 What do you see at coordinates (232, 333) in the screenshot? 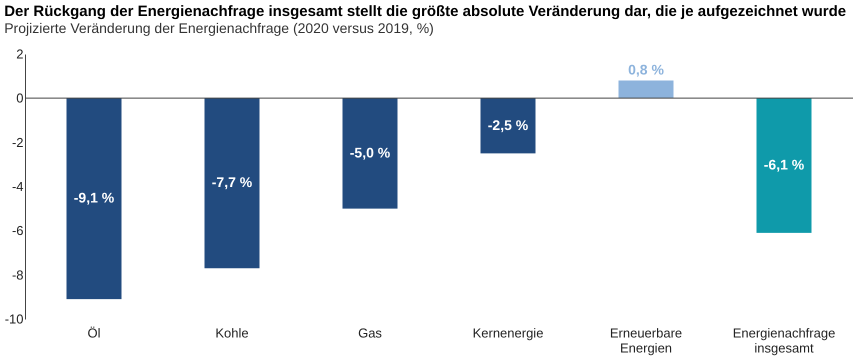
I see `x-tick-label: Kohle` at bounding box center [232, 333].